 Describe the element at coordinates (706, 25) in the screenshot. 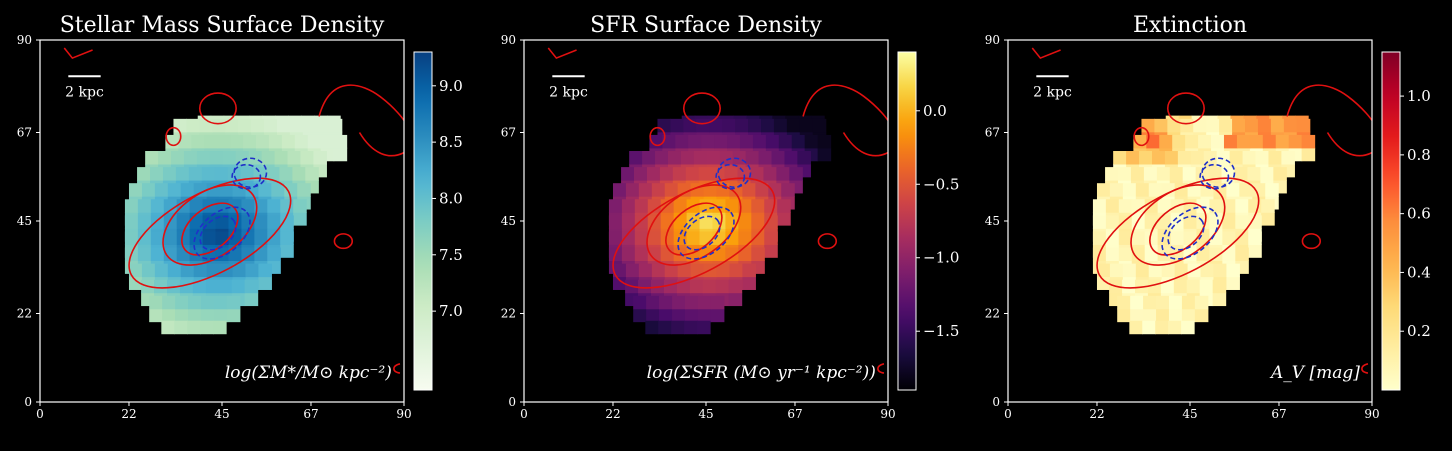

I see `chart-title: SFR Surface Density` at that location.